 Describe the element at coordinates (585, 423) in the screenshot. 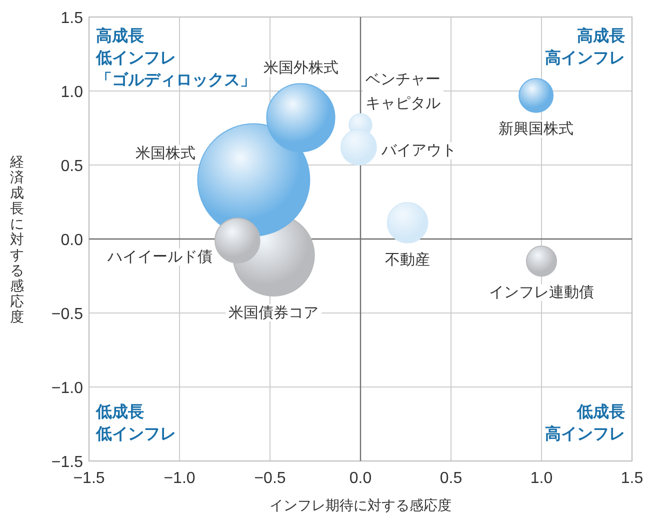

I see `annotation: 低成長高インフレ` at that location.